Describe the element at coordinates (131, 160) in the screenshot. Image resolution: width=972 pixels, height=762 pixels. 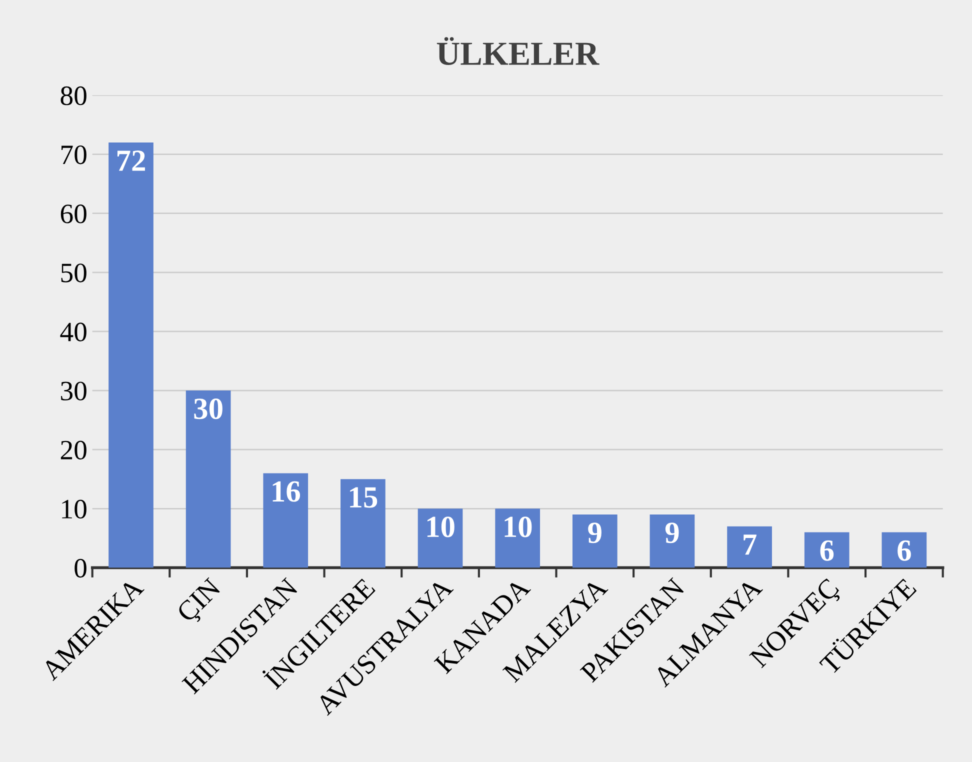
I see `data-label: 72` at that location.